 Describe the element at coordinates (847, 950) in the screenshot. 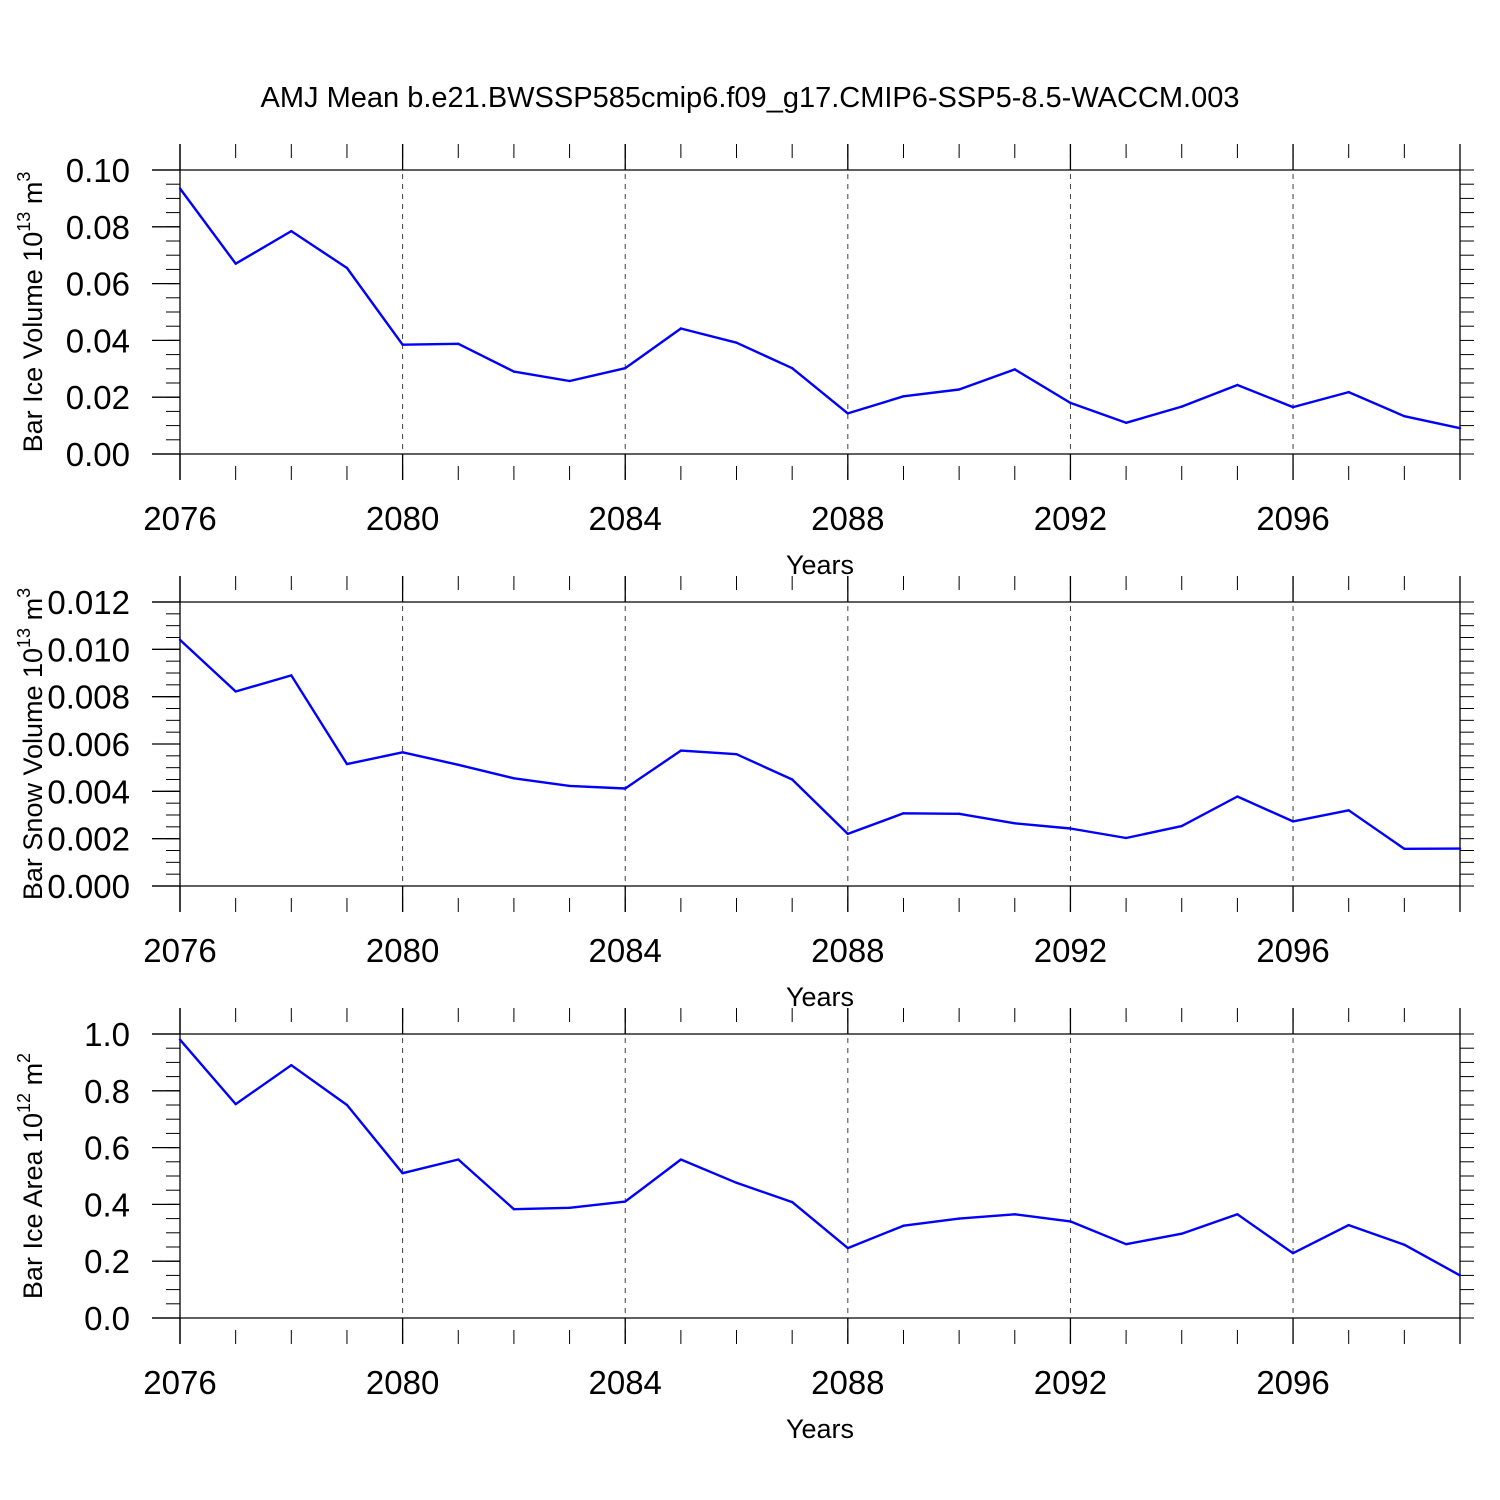

I see `x-tick-label: 2088` at that location.